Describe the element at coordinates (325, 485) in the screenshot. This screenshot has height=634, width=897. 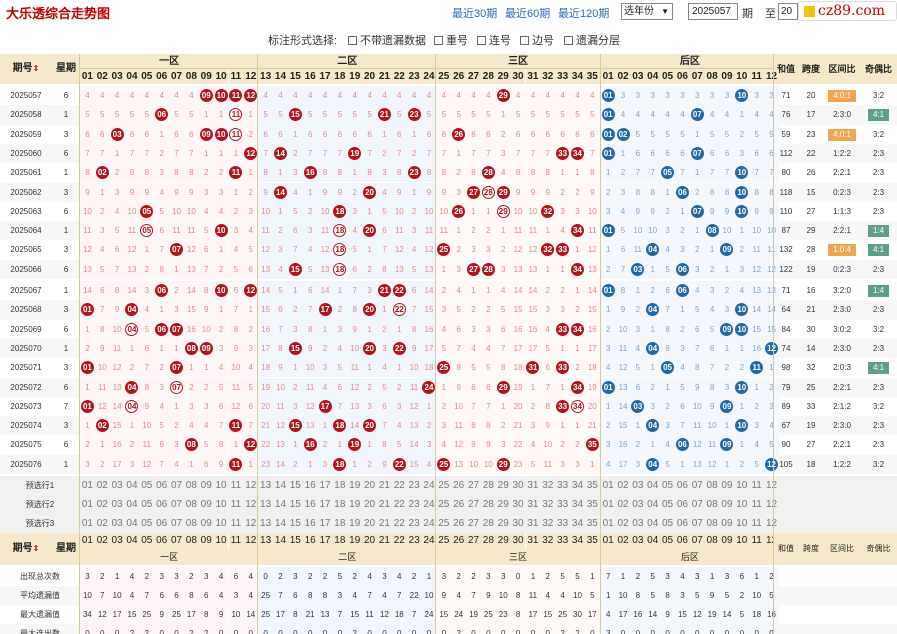
I see `preselect-number: 17` at that location.